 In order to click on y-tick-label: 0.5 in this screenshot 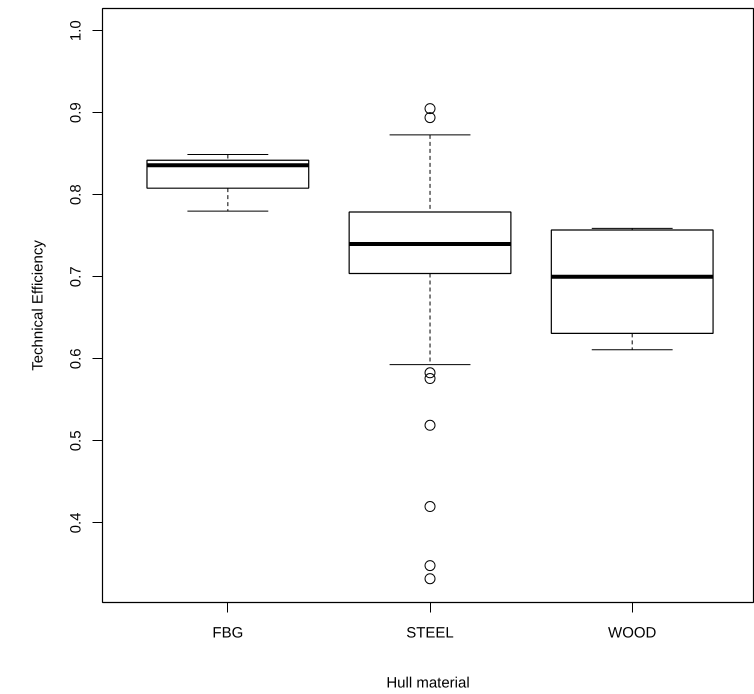, I will do `click(76, 441)`.